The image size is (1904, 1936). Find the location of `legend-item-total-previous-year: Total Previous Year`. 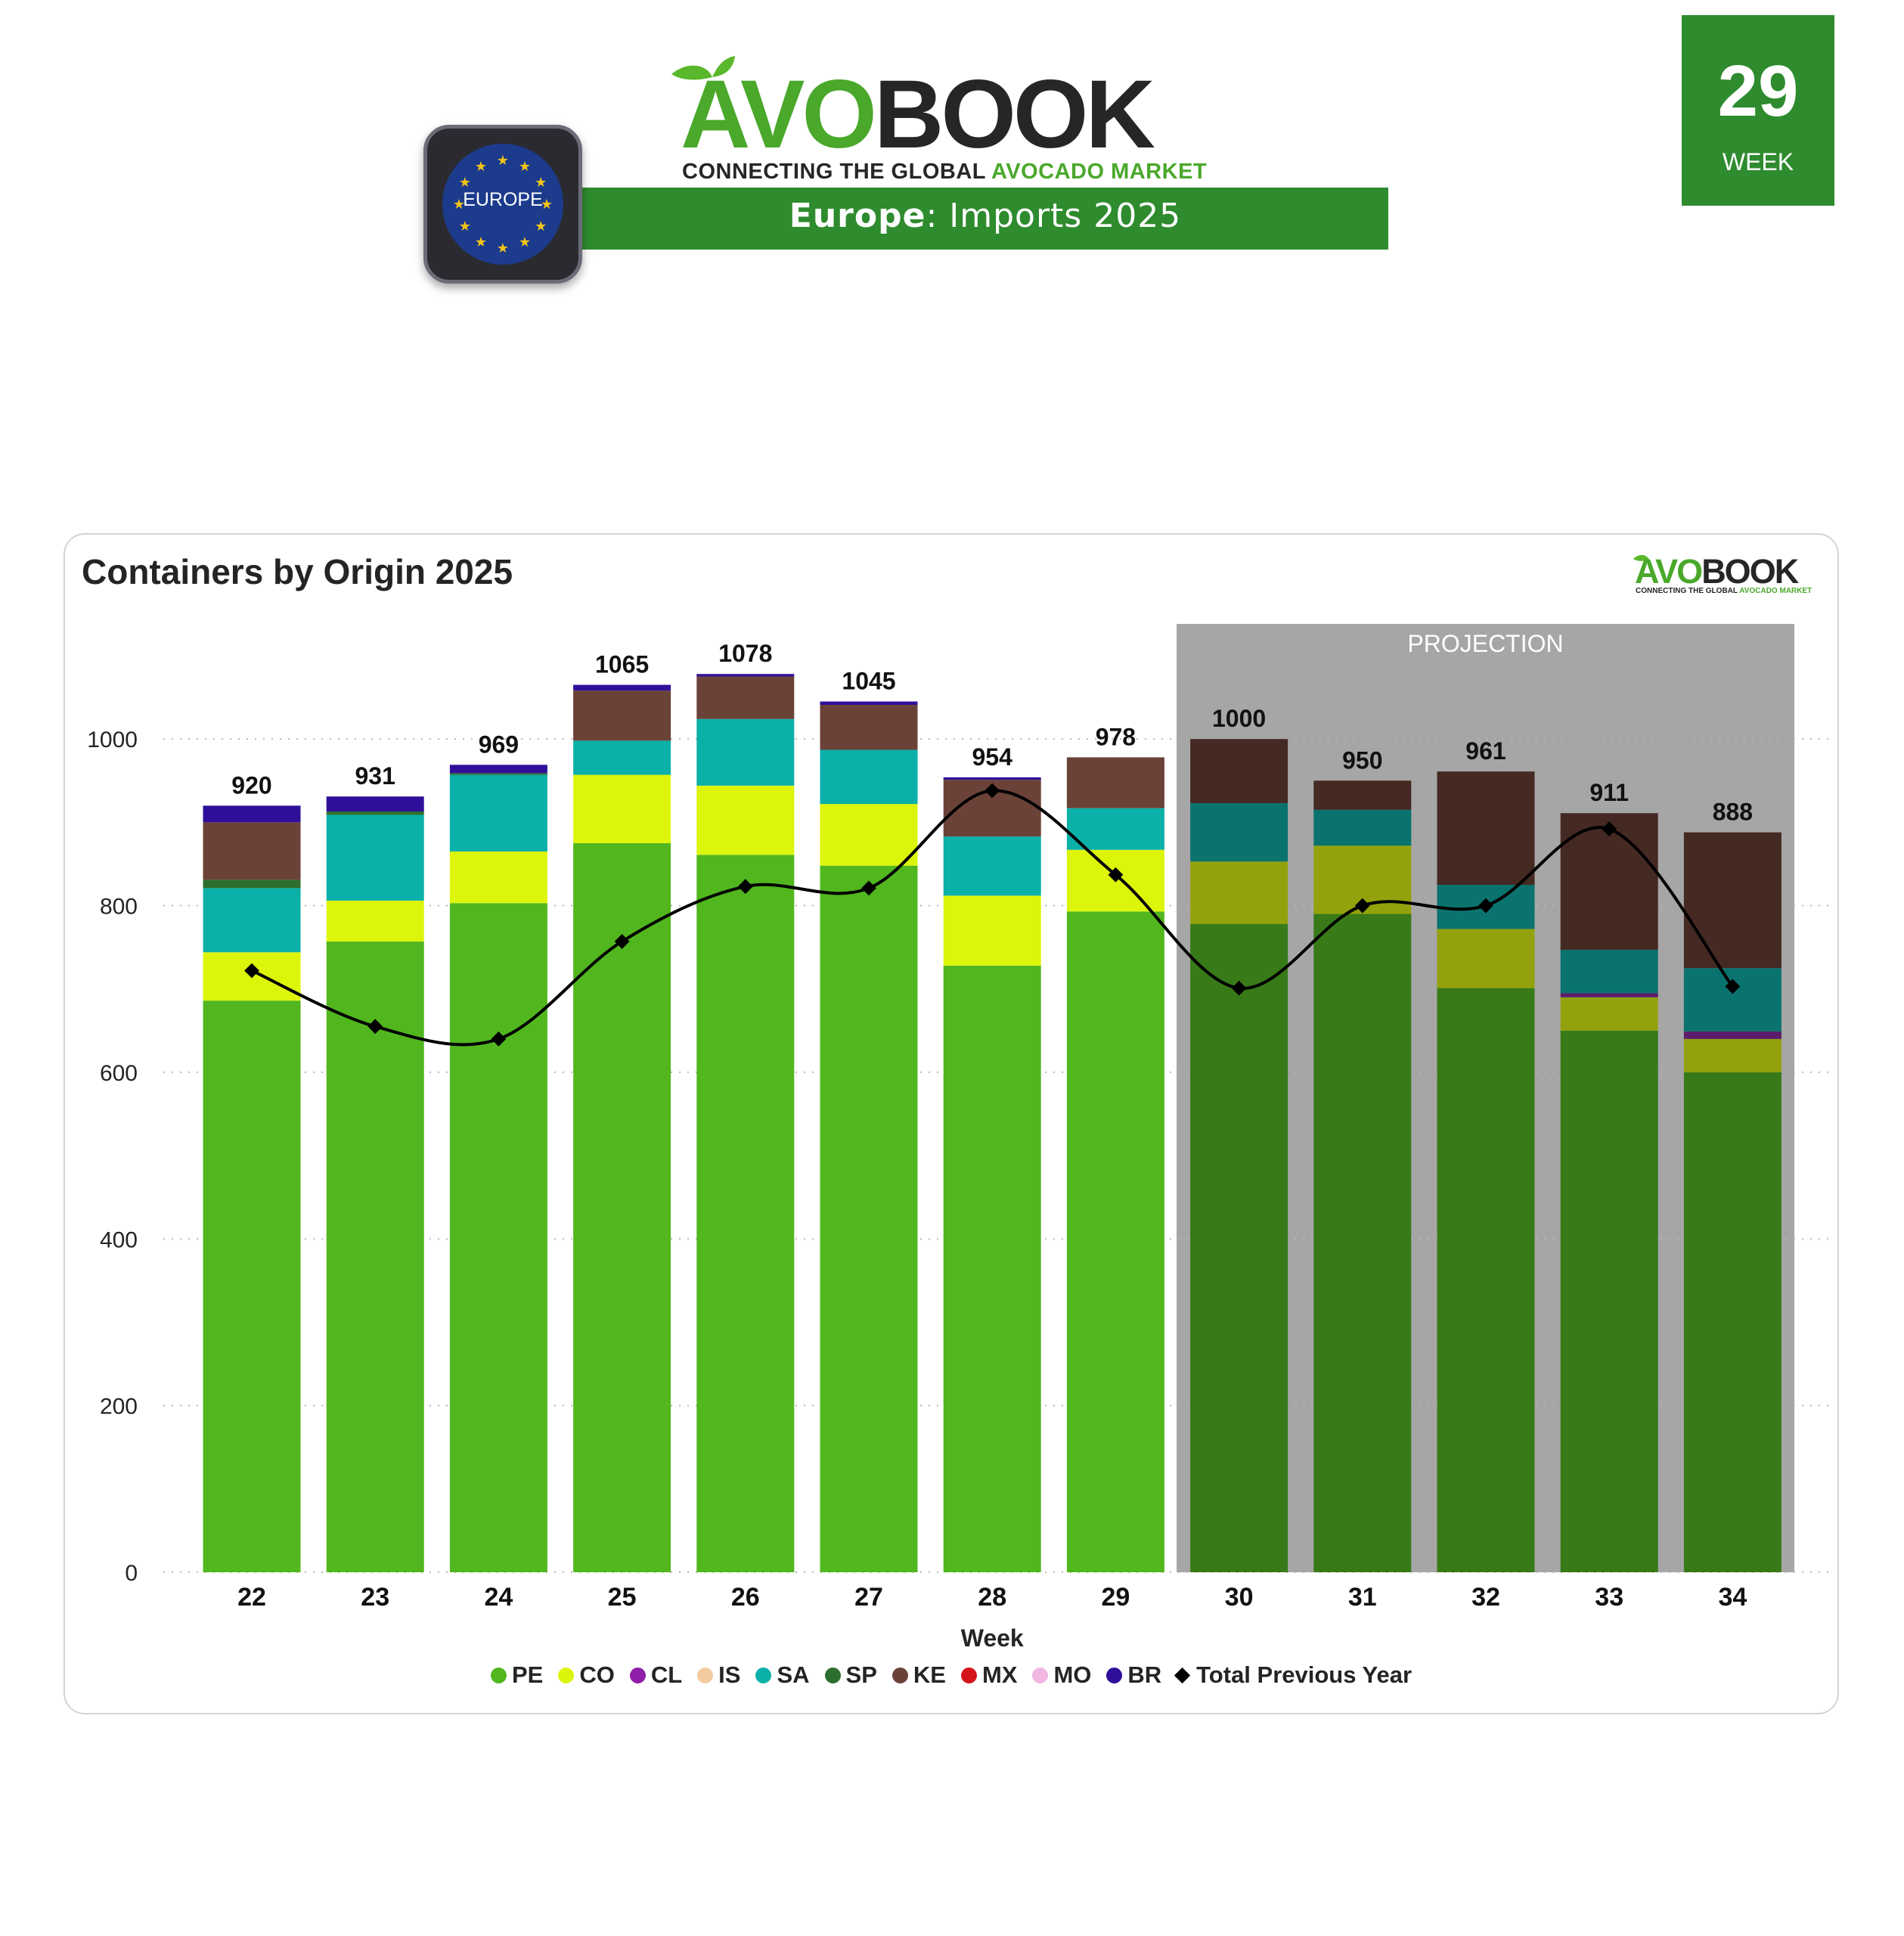

legend-item-total-previous-year: Total Previous Year is located at coordinates (1293, 1675).